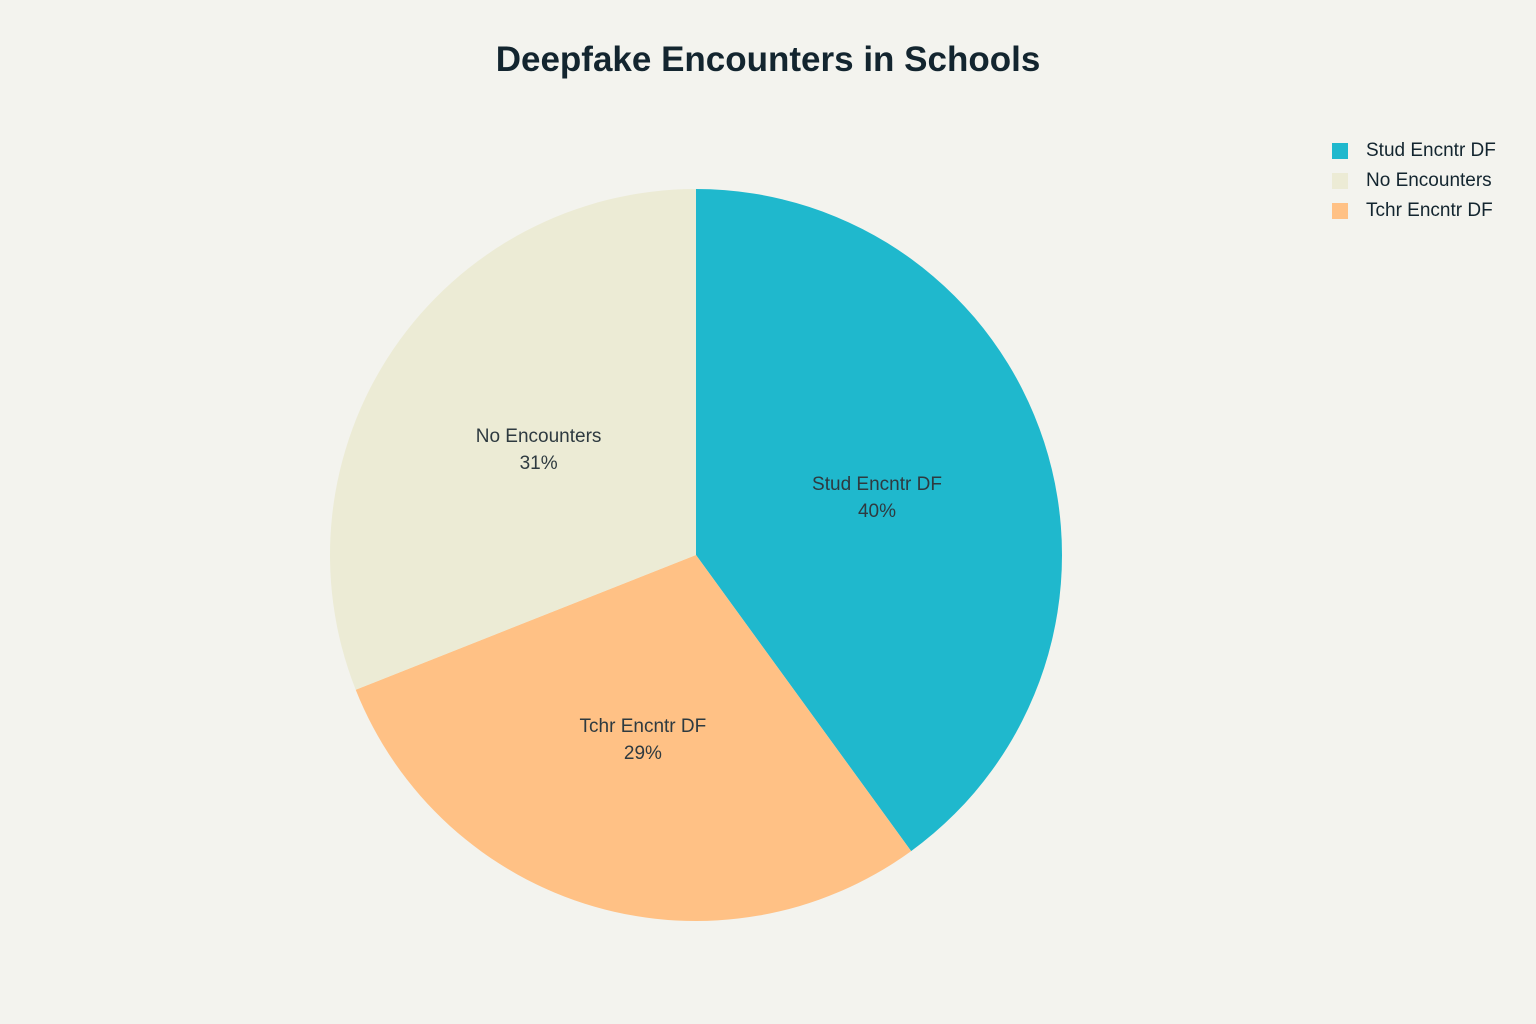  I want to click on legend-label: Tchr Encntr DF, so click(1429, 210).